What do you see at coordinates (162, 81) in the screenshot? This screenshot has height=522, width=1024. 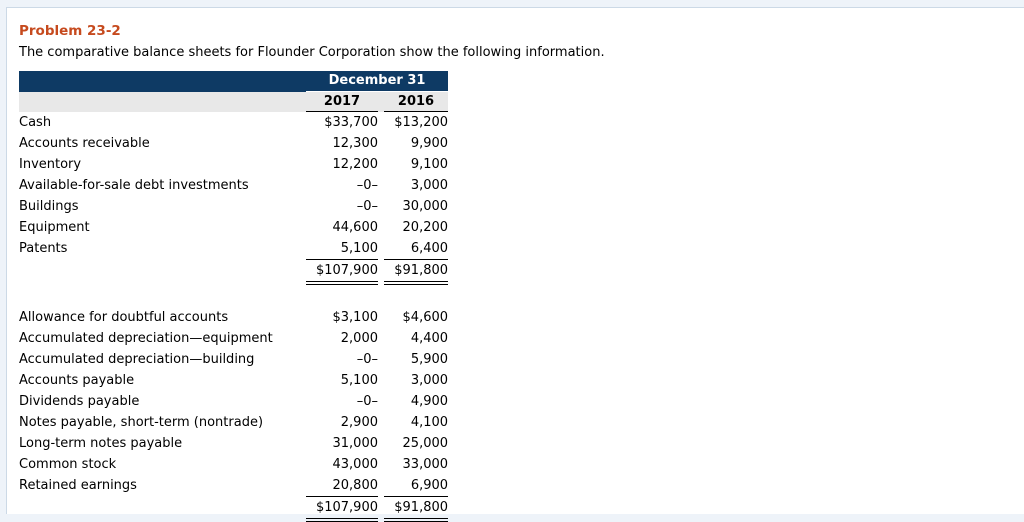 I see `header-spacer-cell` at bounding box center [162, 81].